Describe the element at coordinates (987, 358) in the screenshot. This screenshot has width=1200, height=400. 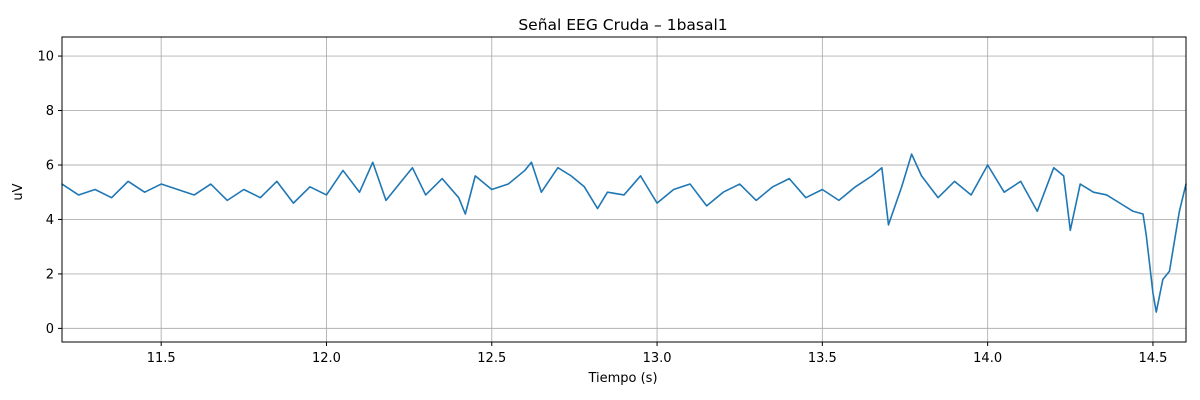
I see `x-tick-label: 14.0` at that location.